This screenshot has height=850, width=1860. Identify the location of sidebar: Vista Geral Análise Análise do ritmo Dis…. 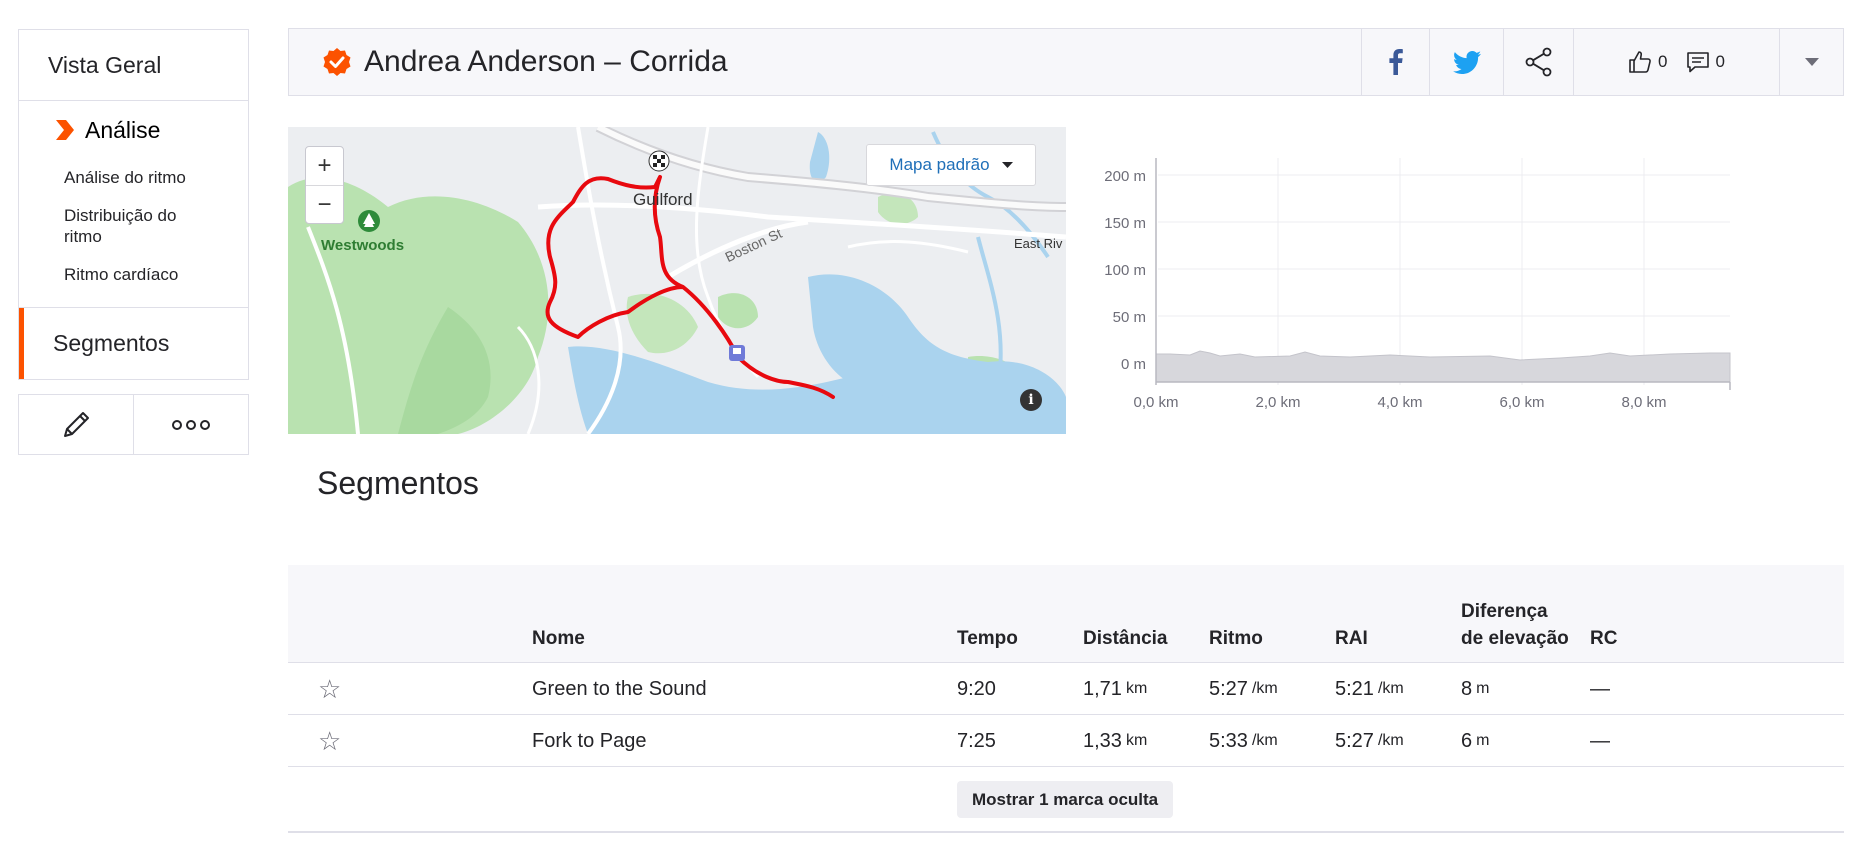
(133, 242).